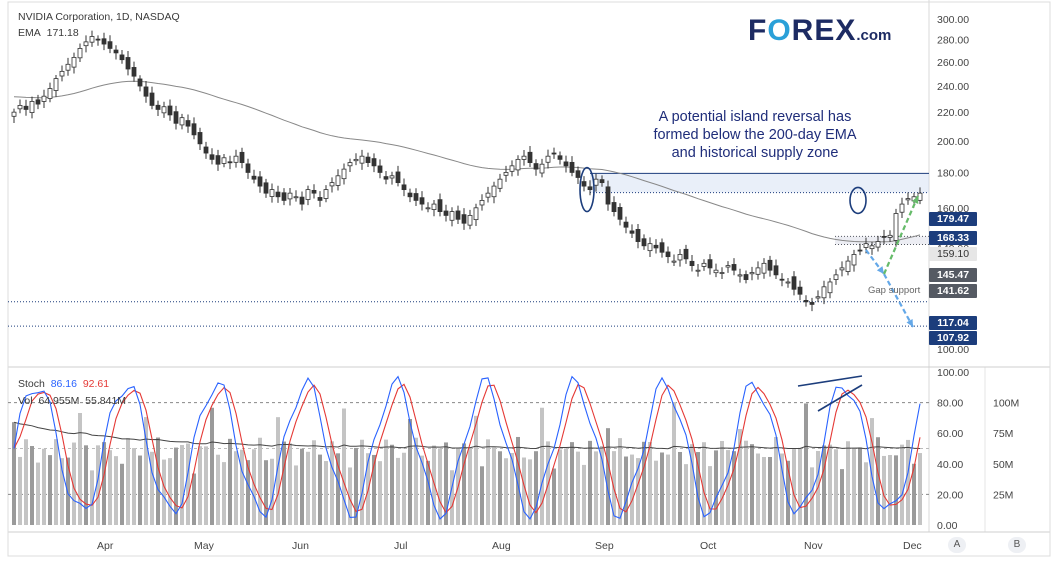  What do you see at coordinates (300, 546) in the screenshot?
I see `month-label: Jun` at bounding box center [300, 546].